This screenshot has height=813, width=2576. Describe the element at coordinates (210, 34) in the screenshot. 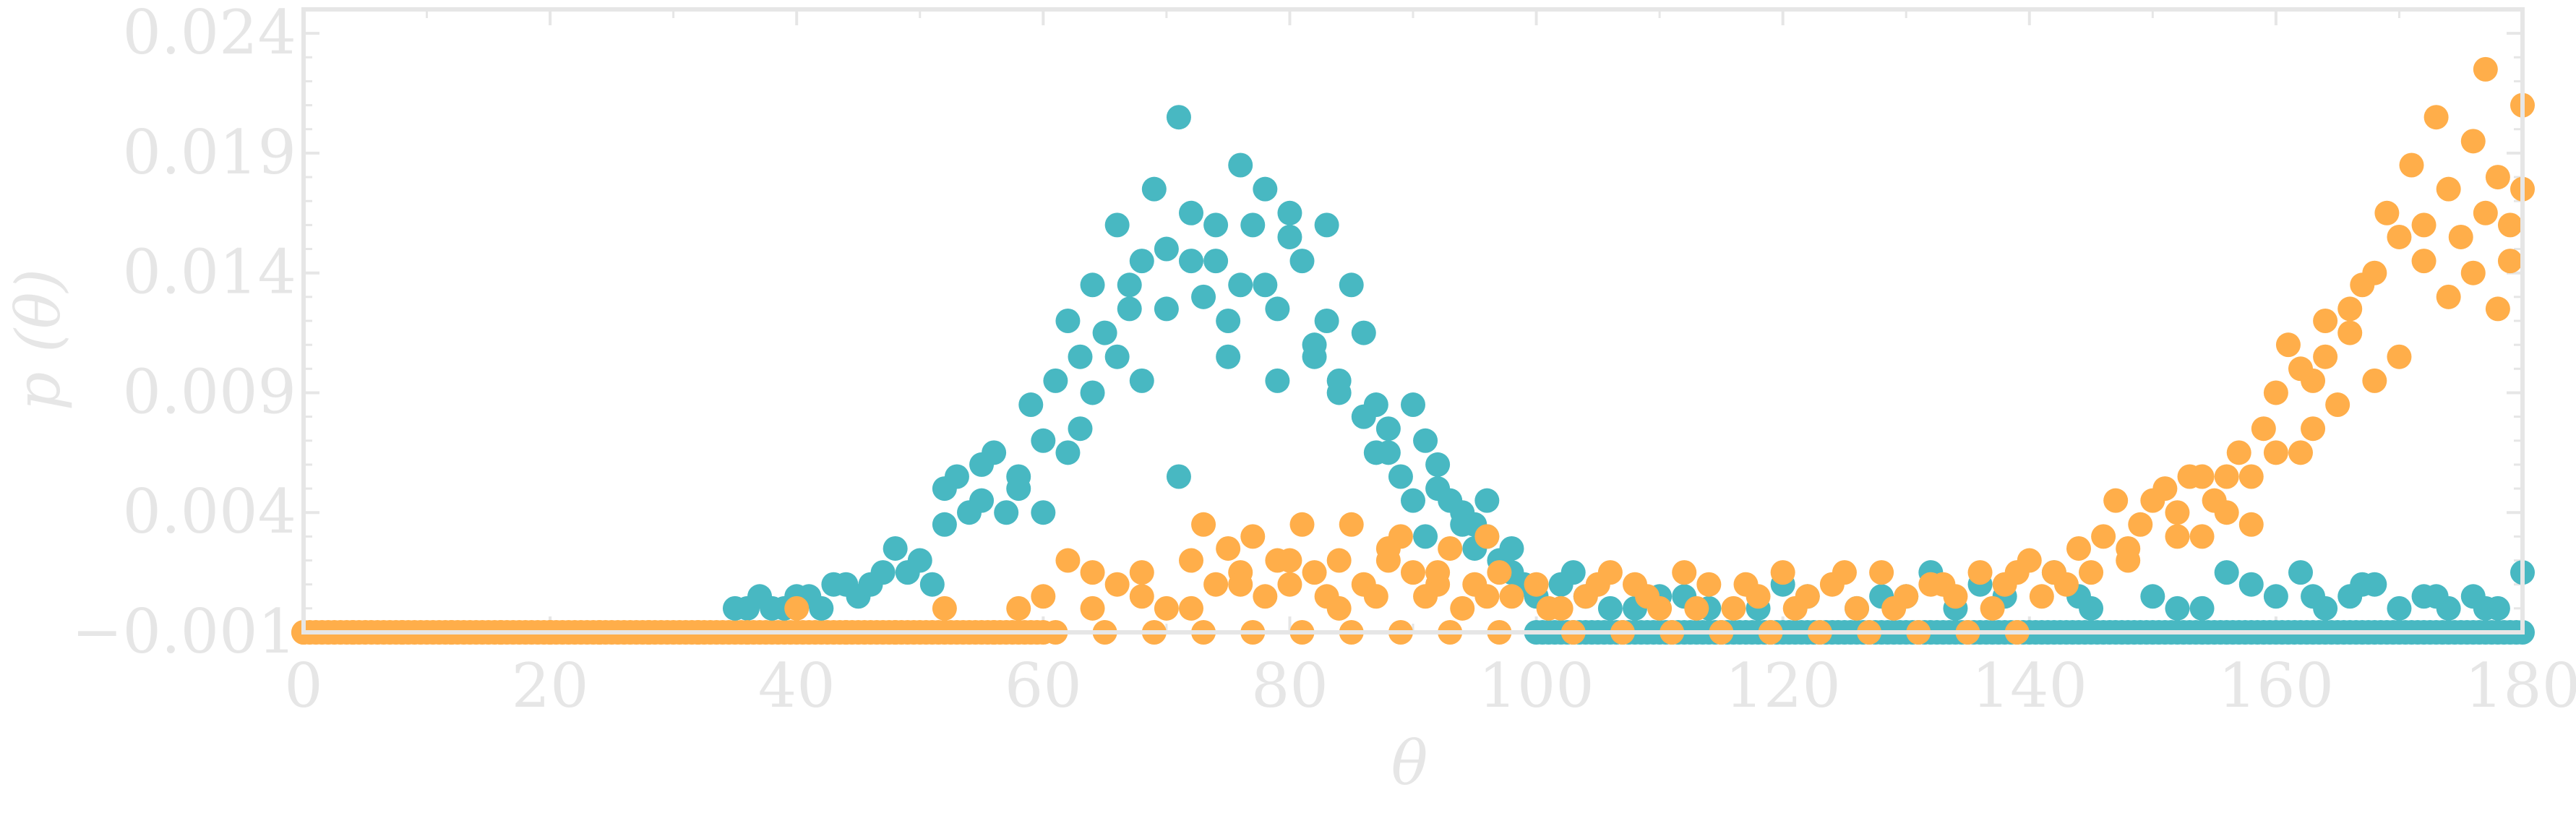

I see `y-tick-label: 0.024` at that location.